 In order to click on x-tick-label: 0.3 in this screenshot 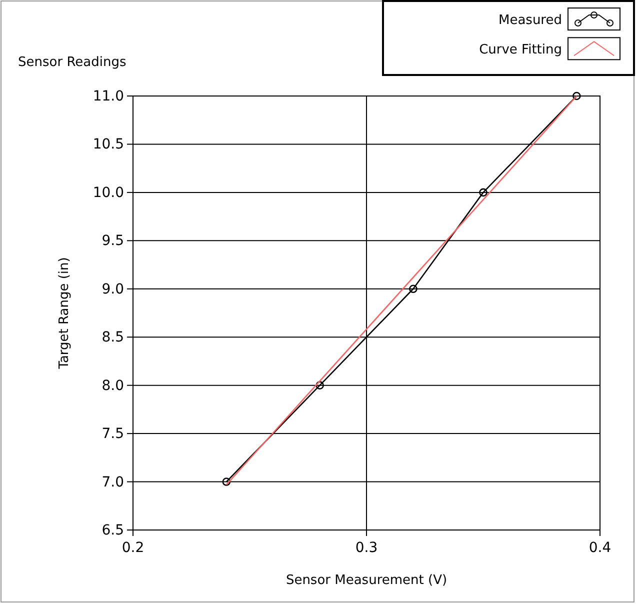, I will do `click(366, 548)`.